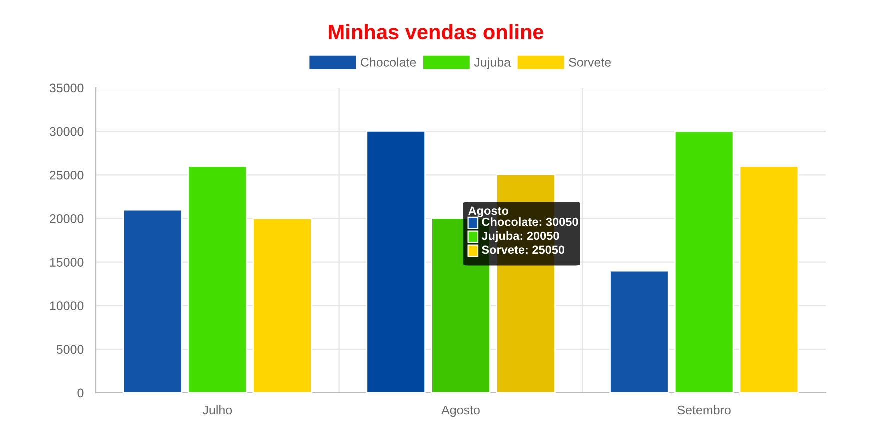  What do you see at coordinates (461, 412) in the screenshot?
I see `x-tick-label: Agosto` at bounding box center [461, 412].